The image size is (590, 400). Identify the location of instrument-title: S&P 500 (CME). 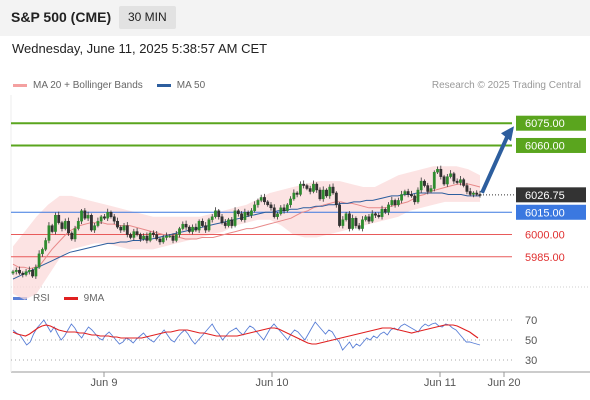
(61, 17).